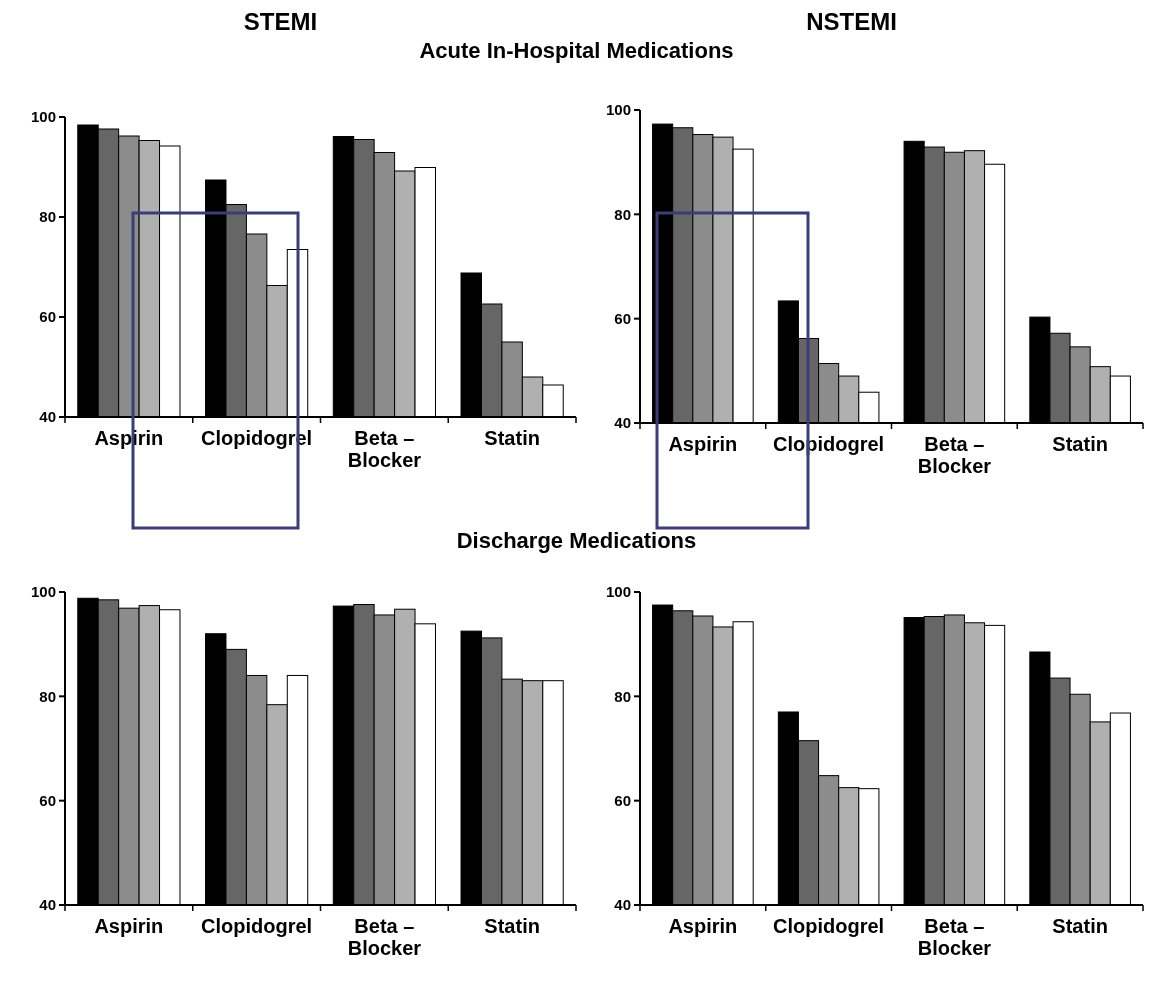 The height and width of the screenshot is (981, 1153). I want to click on chart-subtitle: Acute In-Hospital Medications, so click(576, 50).